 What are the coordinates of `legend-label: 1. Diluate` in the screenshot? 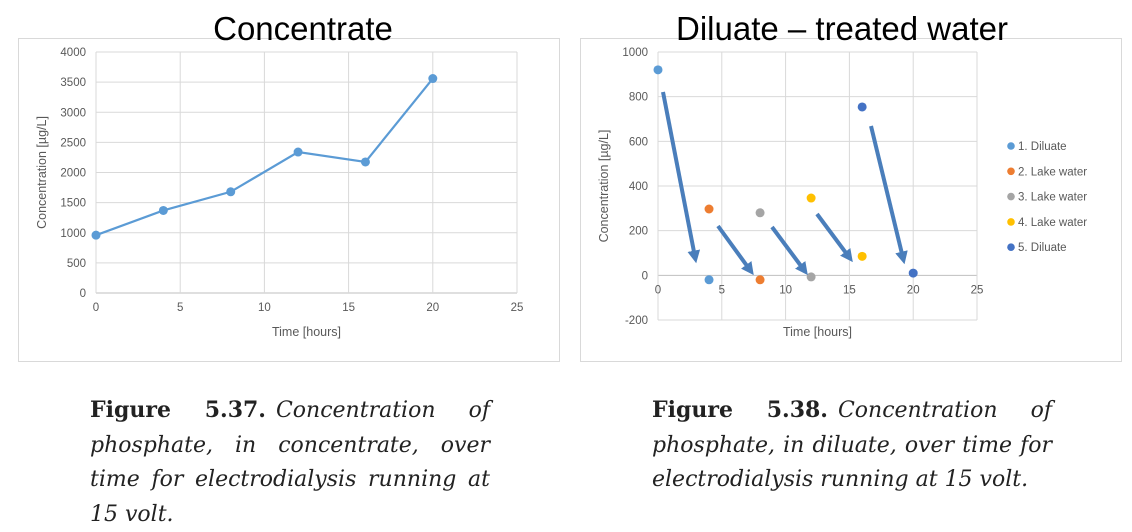 It's located at (1042, 147).